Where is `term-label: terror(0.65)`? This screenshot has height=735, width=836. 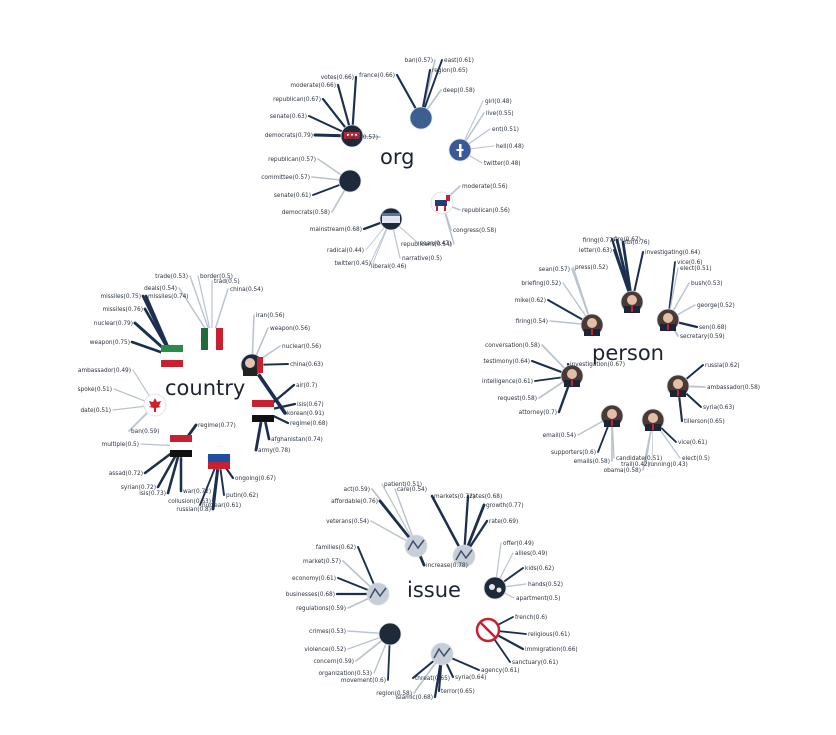
term-label: terror(0.65) is located at coordinates (458, 692).